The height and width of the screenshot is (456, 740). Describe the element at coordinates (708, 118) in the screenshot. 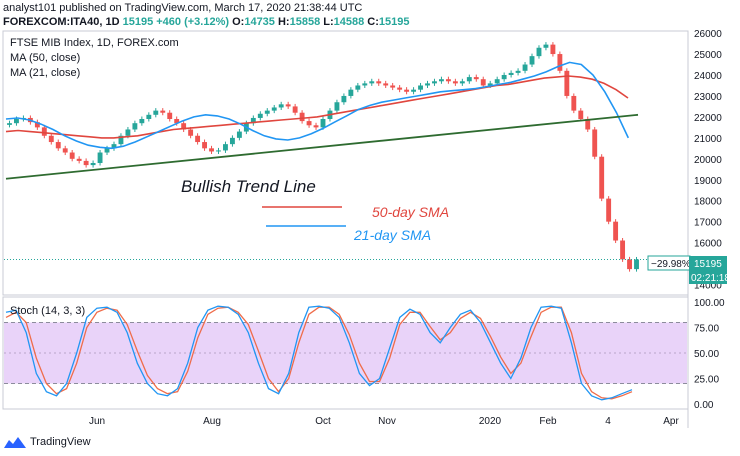

I see `price-tick-label: 22000` at that location.